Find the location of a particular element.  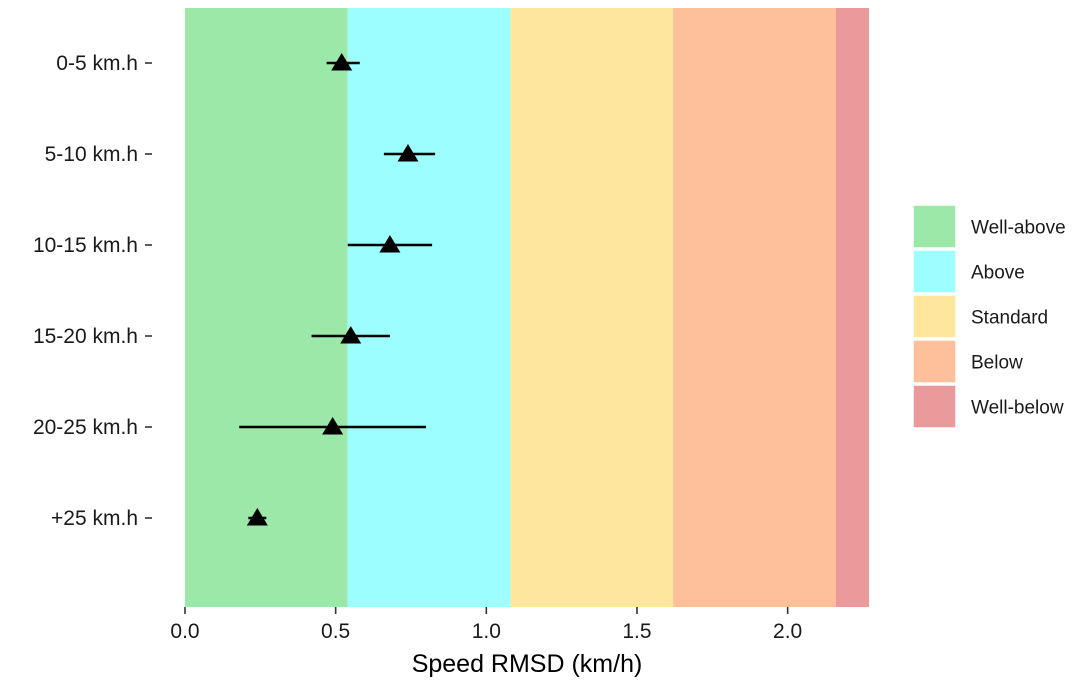

legend: Well-above Above Standard Below Well-below is located at coordinates (989, 316).